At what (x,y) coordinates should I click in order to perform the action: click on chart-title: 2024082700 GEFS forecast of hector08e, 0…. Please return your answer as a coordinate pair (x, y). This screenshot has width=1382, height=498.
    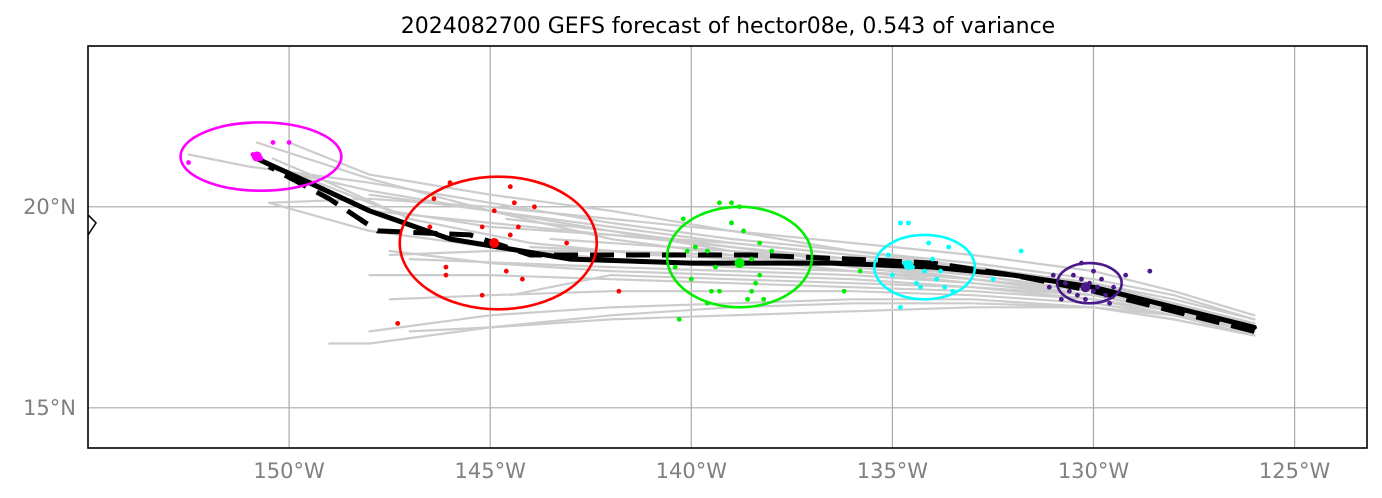
    Looking at the image, I should click on (728, 26).